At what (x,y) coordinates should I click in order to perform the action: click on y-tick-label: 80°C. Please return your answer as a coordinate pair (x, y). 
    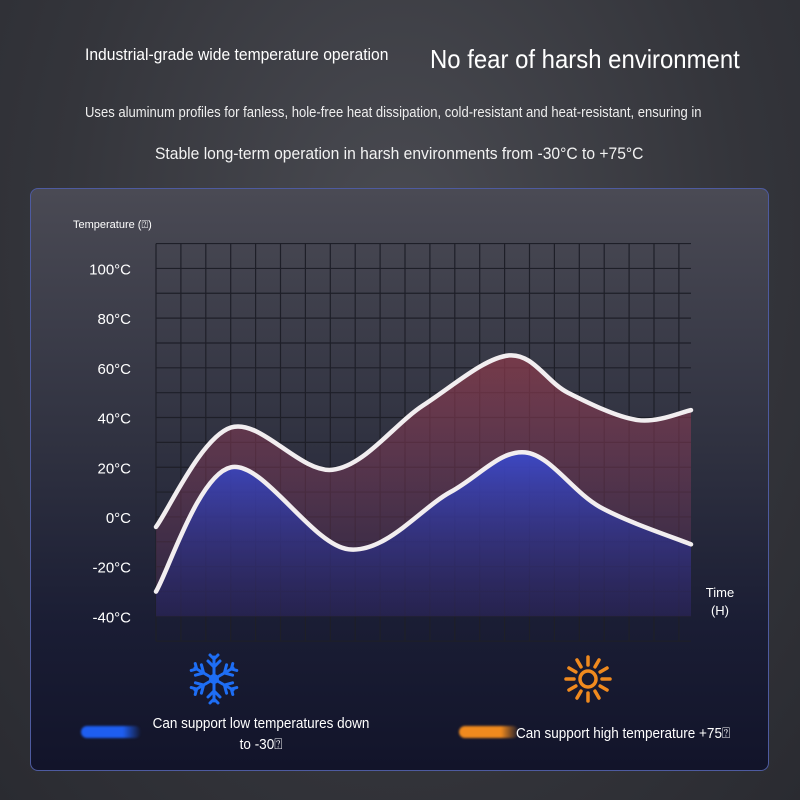
    Looking at the image, I should click on (114, 319).